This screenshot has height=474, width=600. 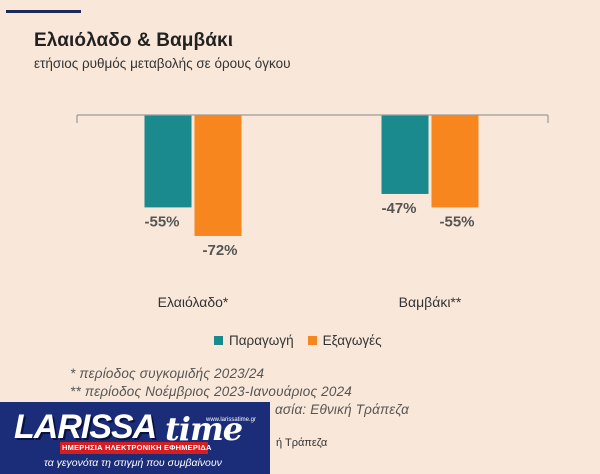 What do you see at coordinates (312, 340) in the screenshot?
I see `legend-swatch-exports` at bounding box center [312, 340].